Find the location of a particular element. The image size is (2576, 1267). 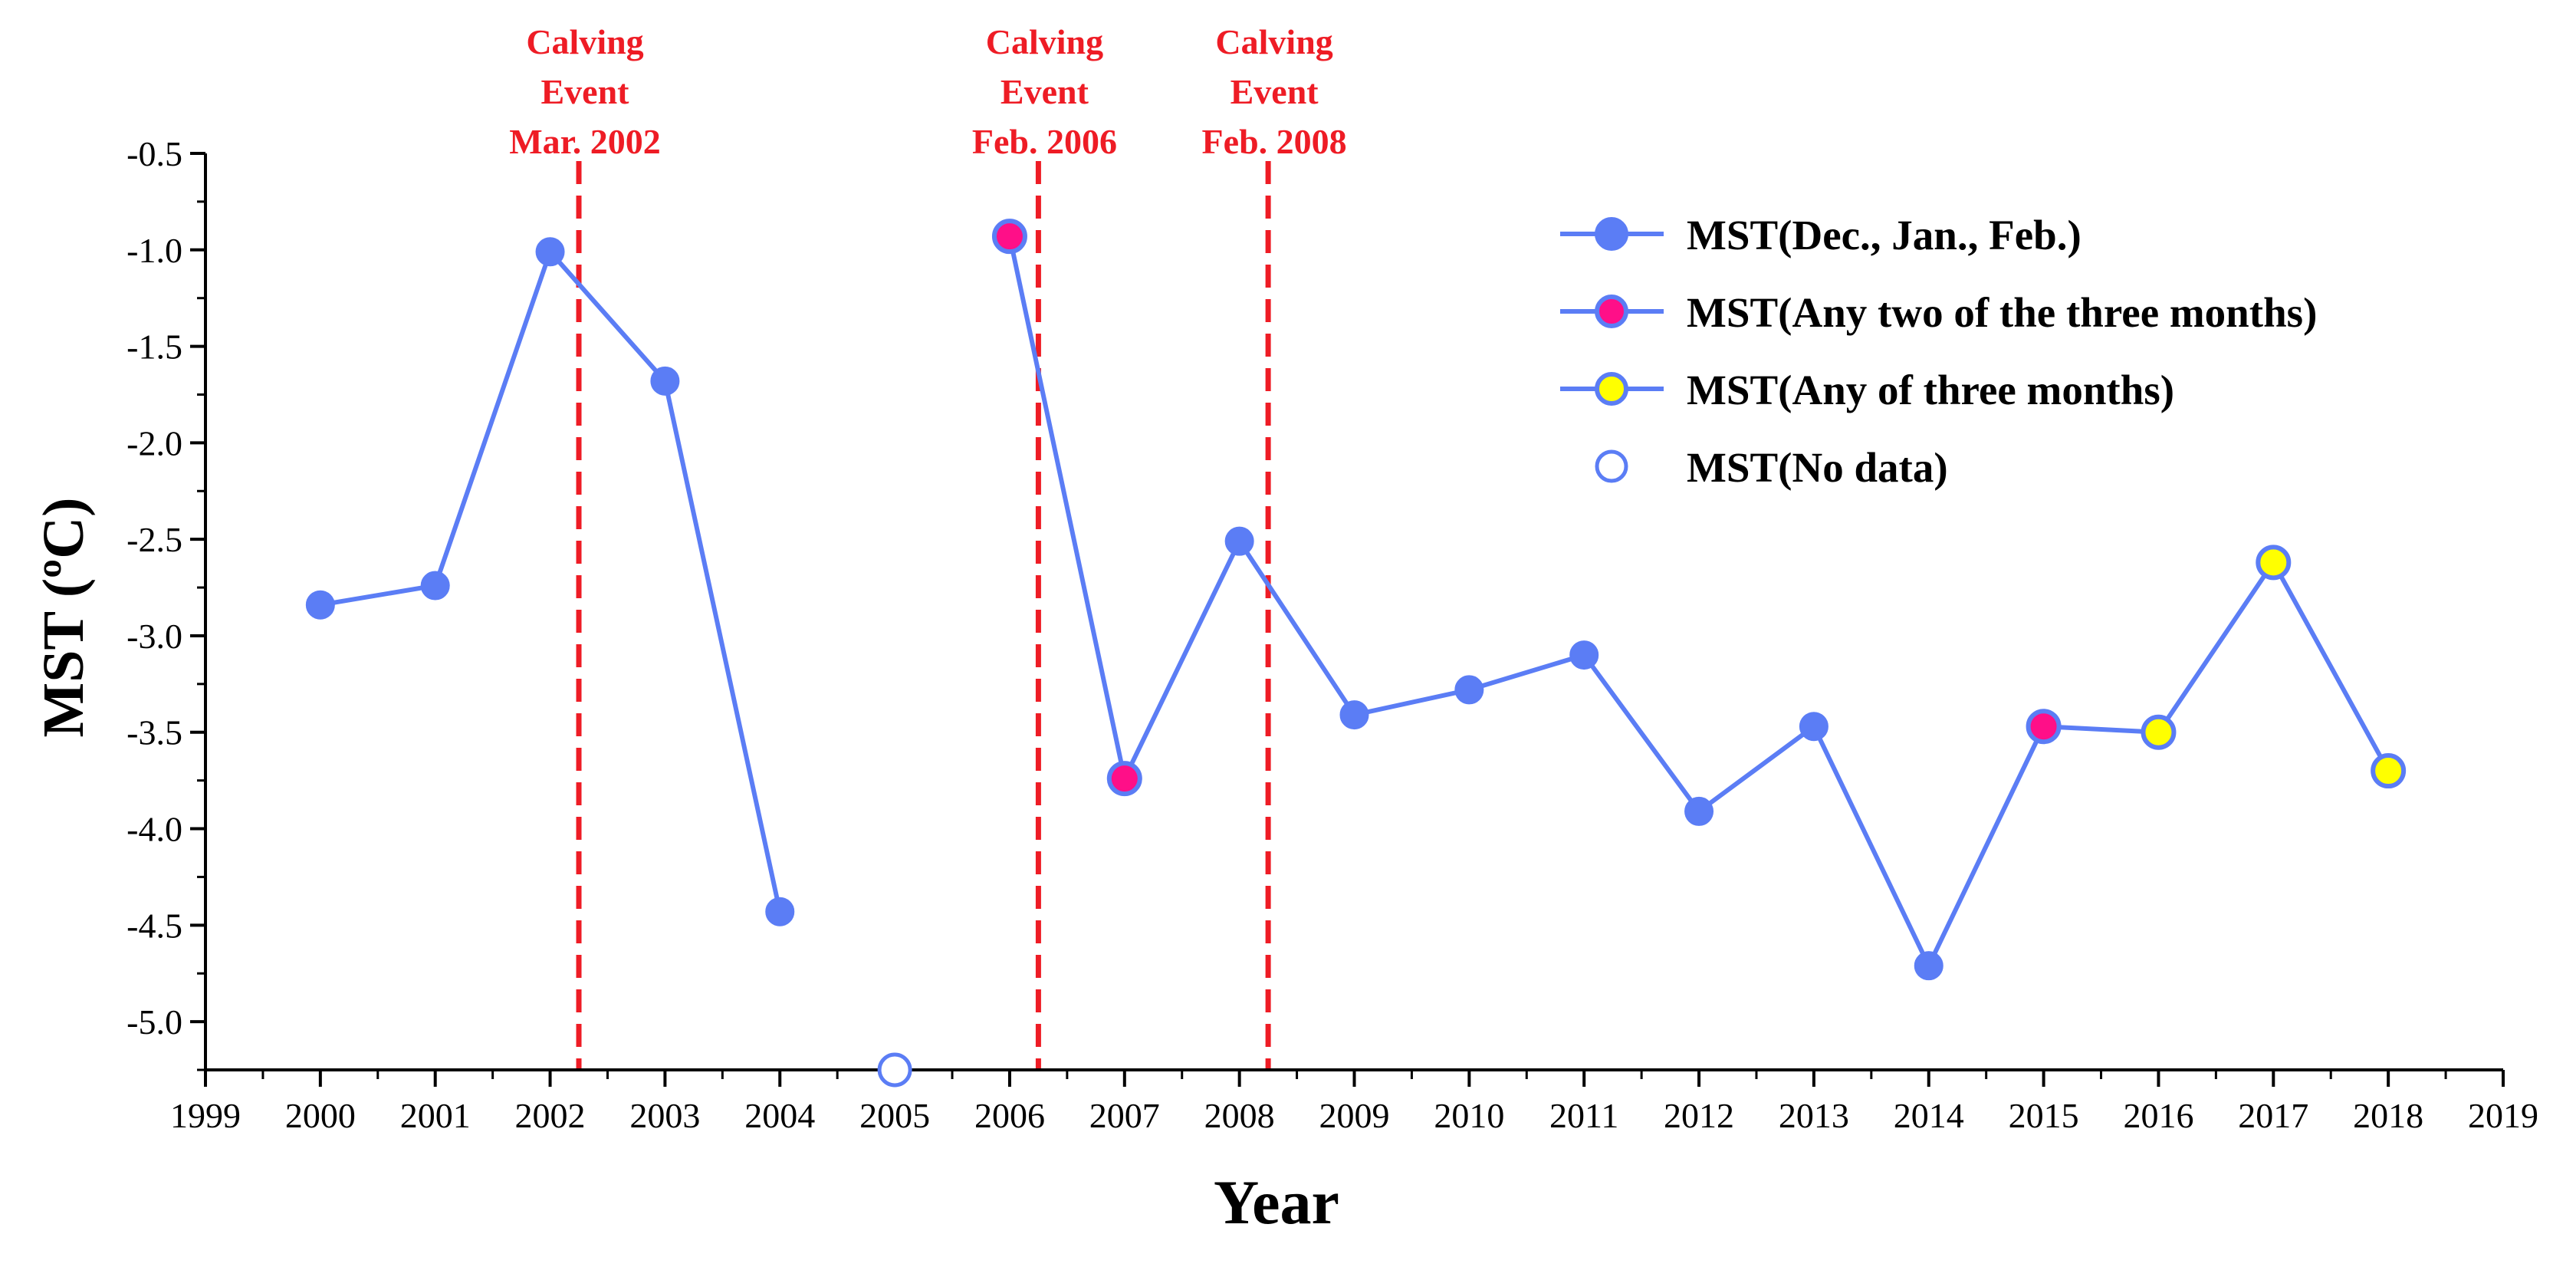

y-tick-label: -2.5 is located at coordinates (154, 539).